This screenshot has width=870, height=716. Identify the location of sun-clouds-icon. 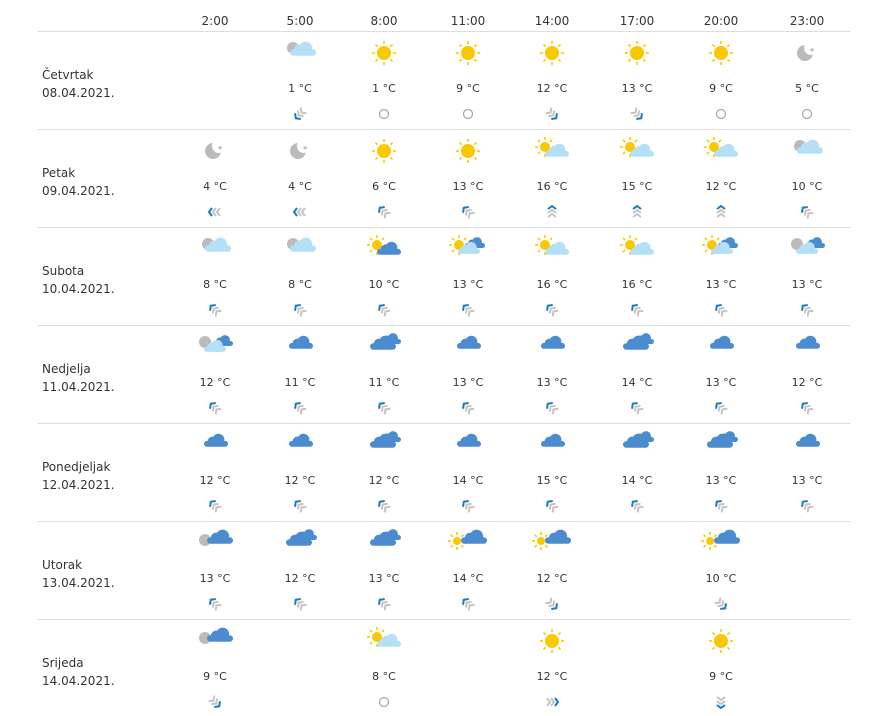
(721, 249).